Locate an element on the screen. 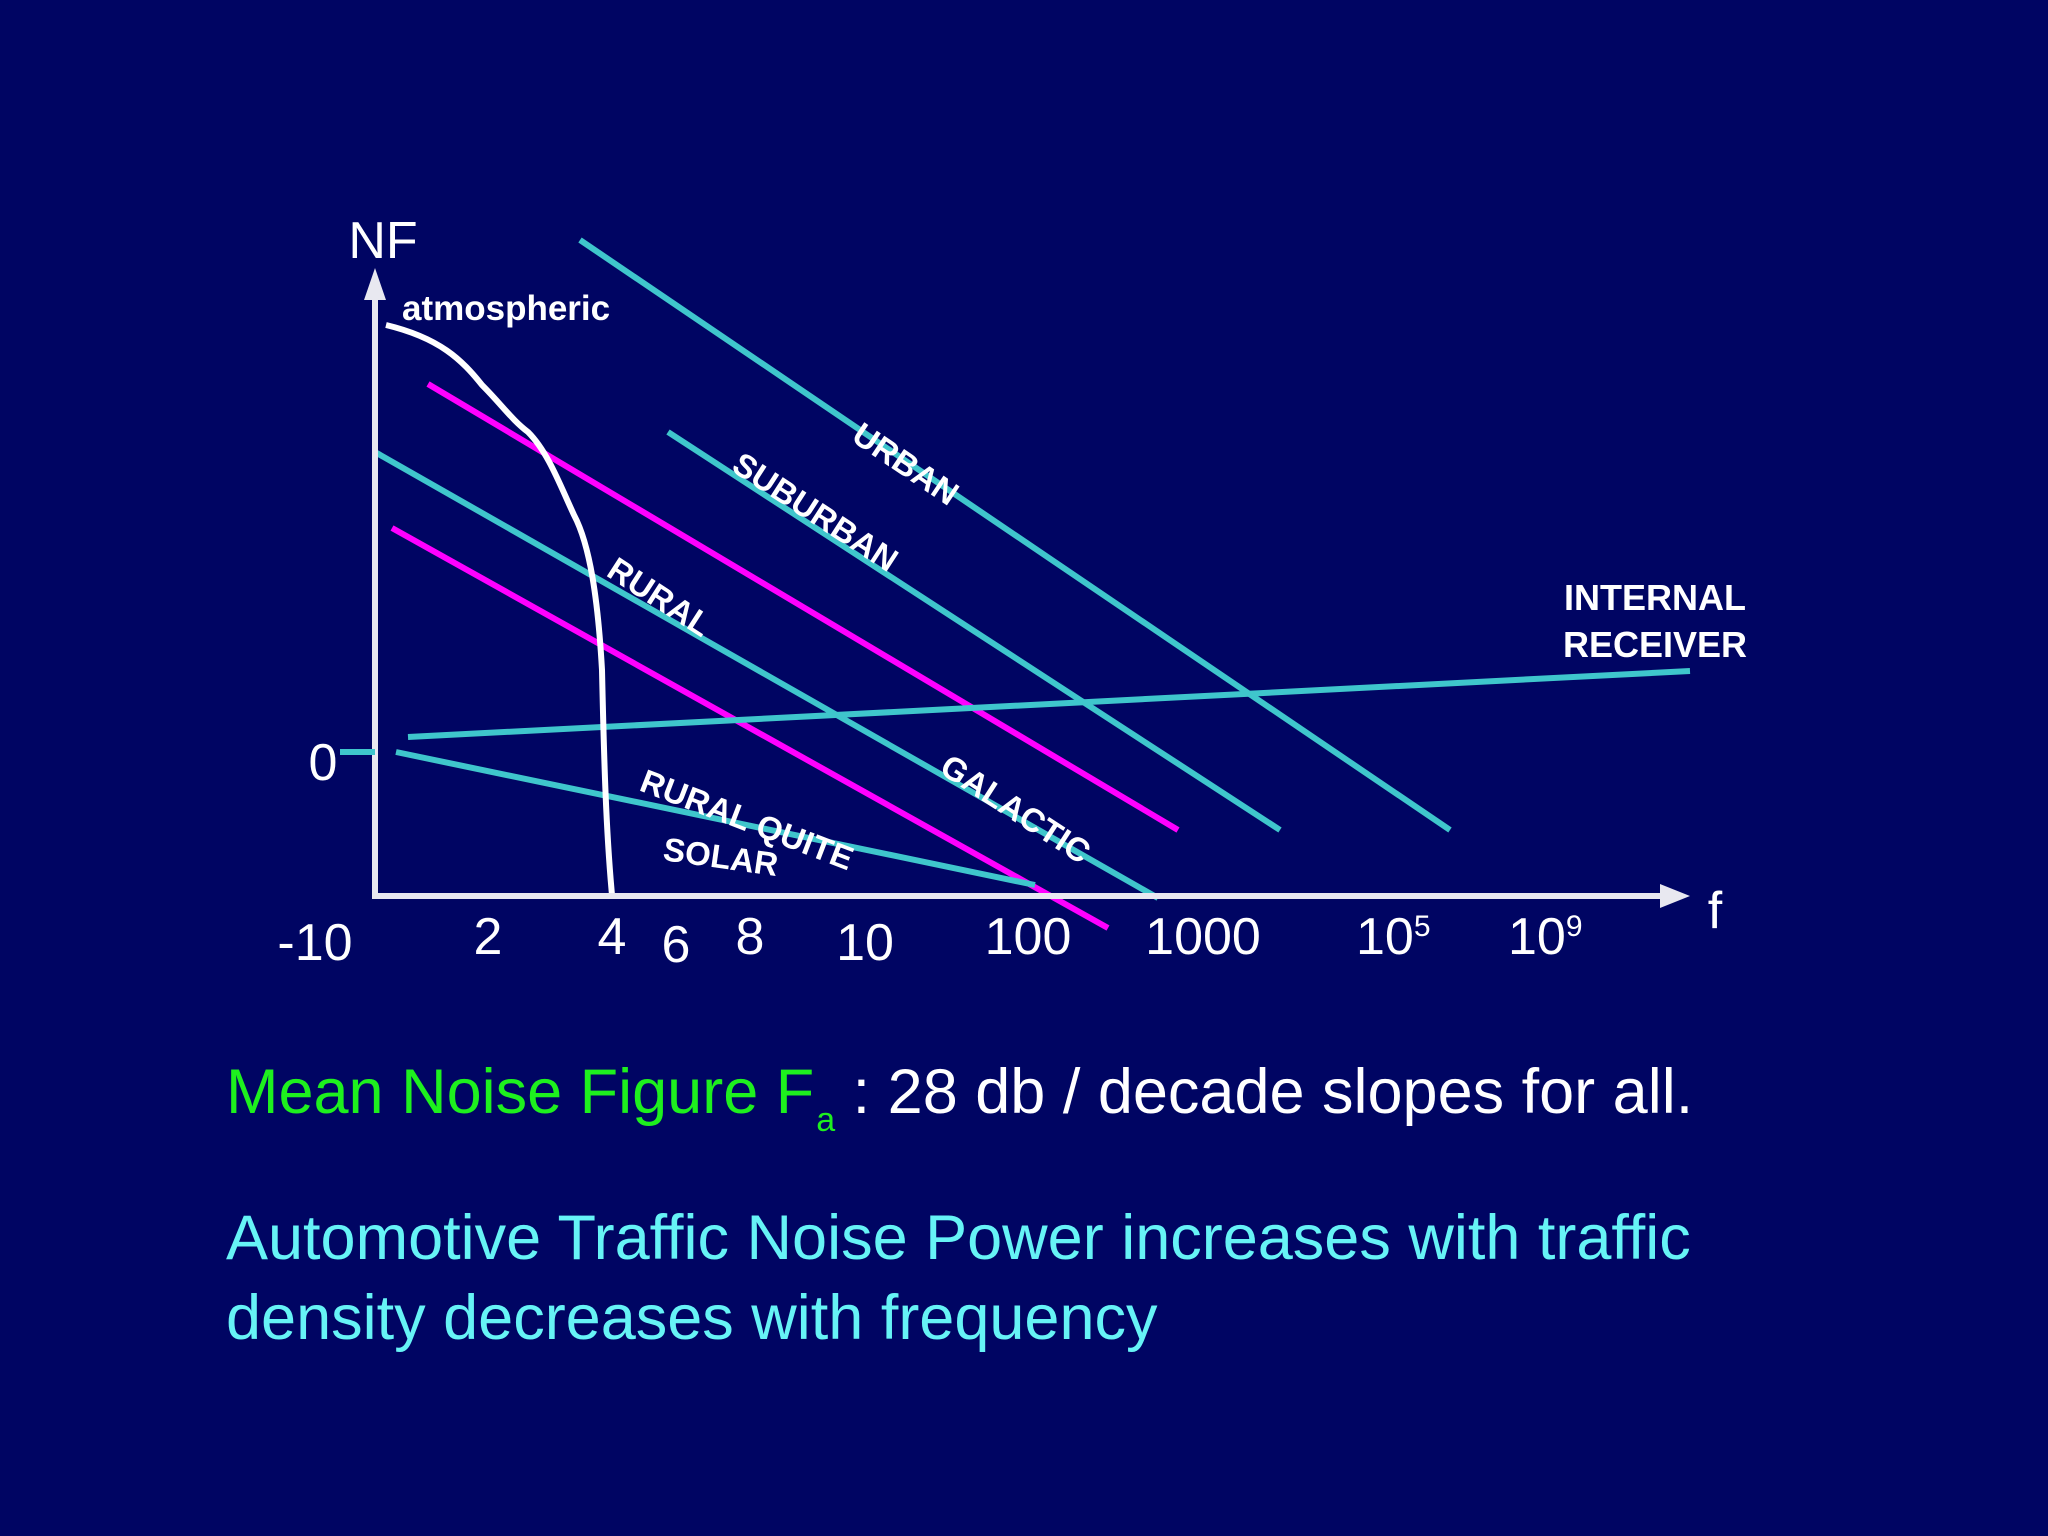 Image resolution: width=2048 pixels, height=1536 pixels. series-line-atmospheric is located at coordinates (499, 610).